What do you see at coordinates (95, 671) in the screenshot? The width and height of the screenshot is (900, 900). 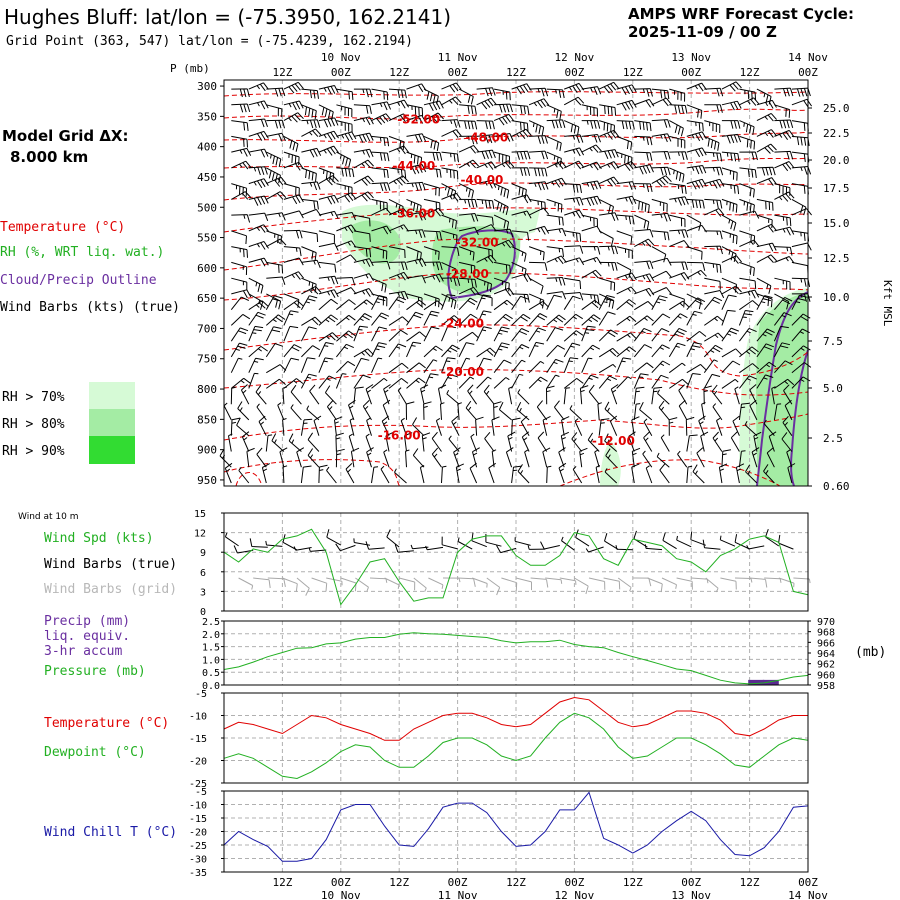 I see `pressure-label: Pressure (mb)` at bounding box center [95, 671].